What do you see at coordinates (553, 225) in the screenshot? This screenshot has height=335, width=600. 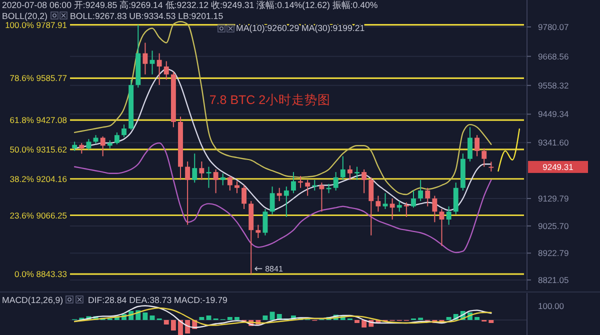 I see `y-tick-label: 9025.70` at bounding box center [553, 225].